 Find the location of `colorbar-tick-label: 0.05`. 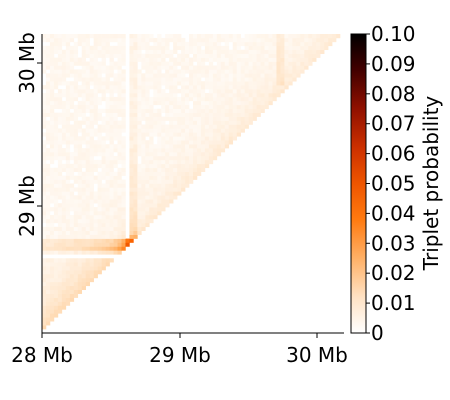

colorbar-tick-label: 0.05 is located at coordinates (393, 184).